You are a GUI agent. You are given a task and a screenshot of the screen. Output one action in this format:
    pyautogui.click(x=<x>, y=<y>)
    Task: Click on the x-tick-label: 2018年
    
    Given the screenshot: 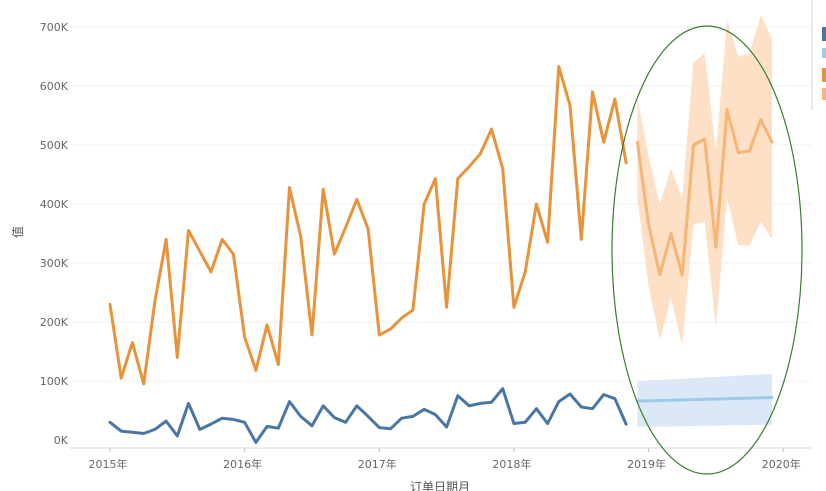 What is the action you would take?
    pyautogui.click(x=511, y=464)
    